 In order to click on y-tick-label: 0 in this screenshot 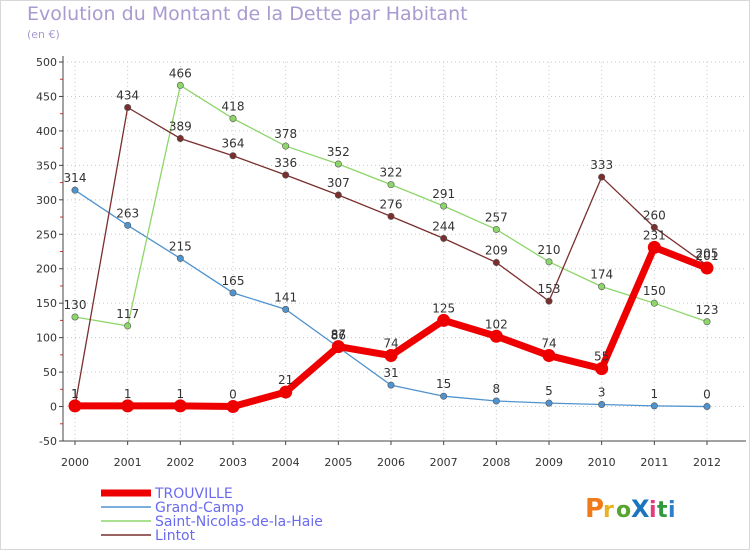, I will do `click(53, 407)`.